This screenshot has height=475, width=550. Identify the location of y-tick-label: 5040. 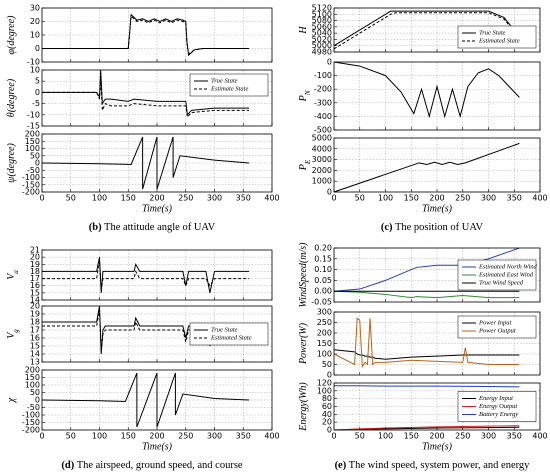
(322, 33).